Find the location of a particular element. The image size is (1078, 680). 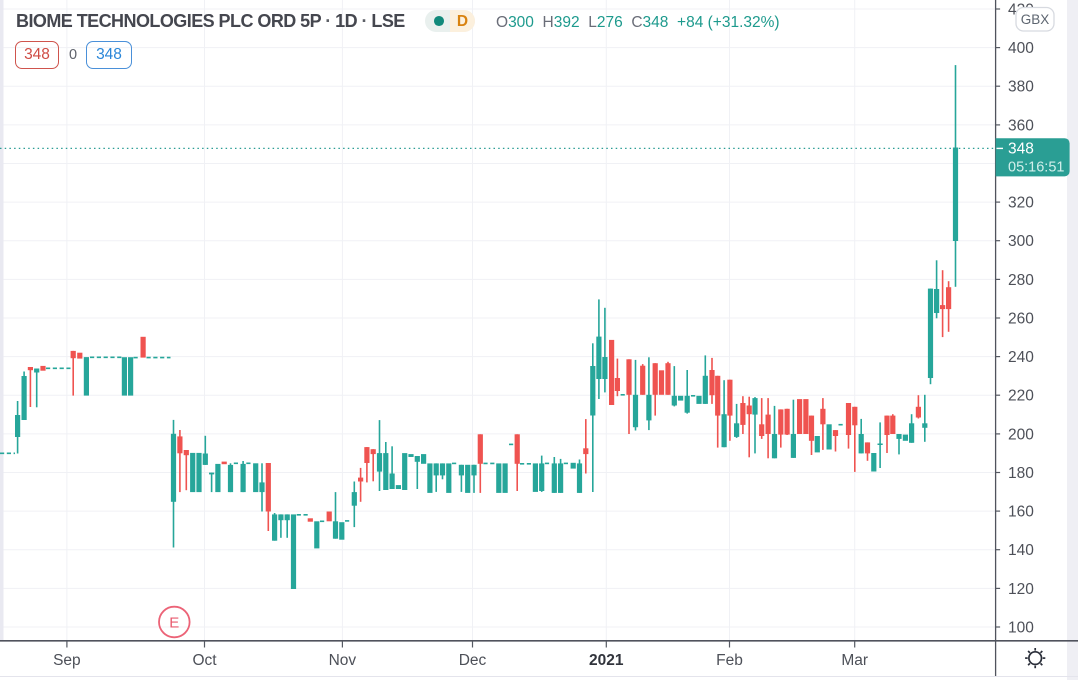

svg-text: Sep is located at coordinates (67, 660).